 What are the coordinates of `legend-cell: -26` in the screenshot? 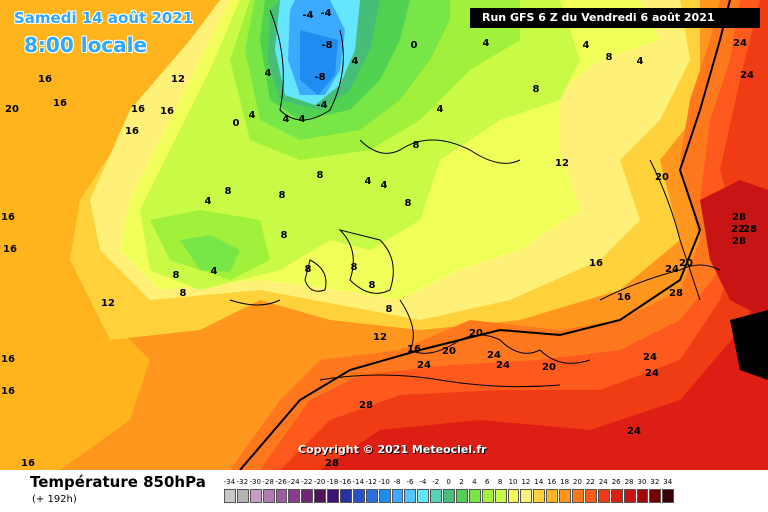 It's located at (281, 492).